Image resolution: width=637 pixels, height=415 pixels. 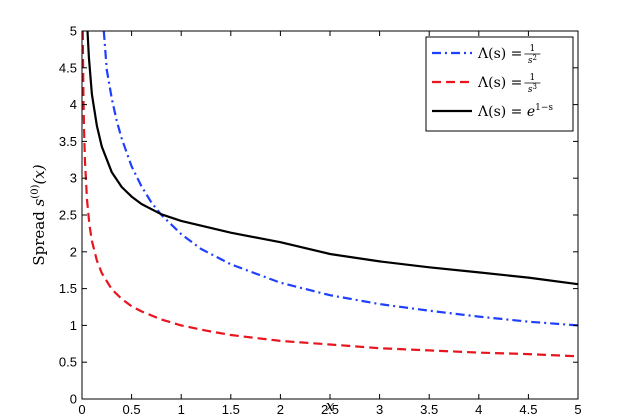 I want to click on legend-lhs-series-2: Λ(s) =, so click(x=499, y=83).